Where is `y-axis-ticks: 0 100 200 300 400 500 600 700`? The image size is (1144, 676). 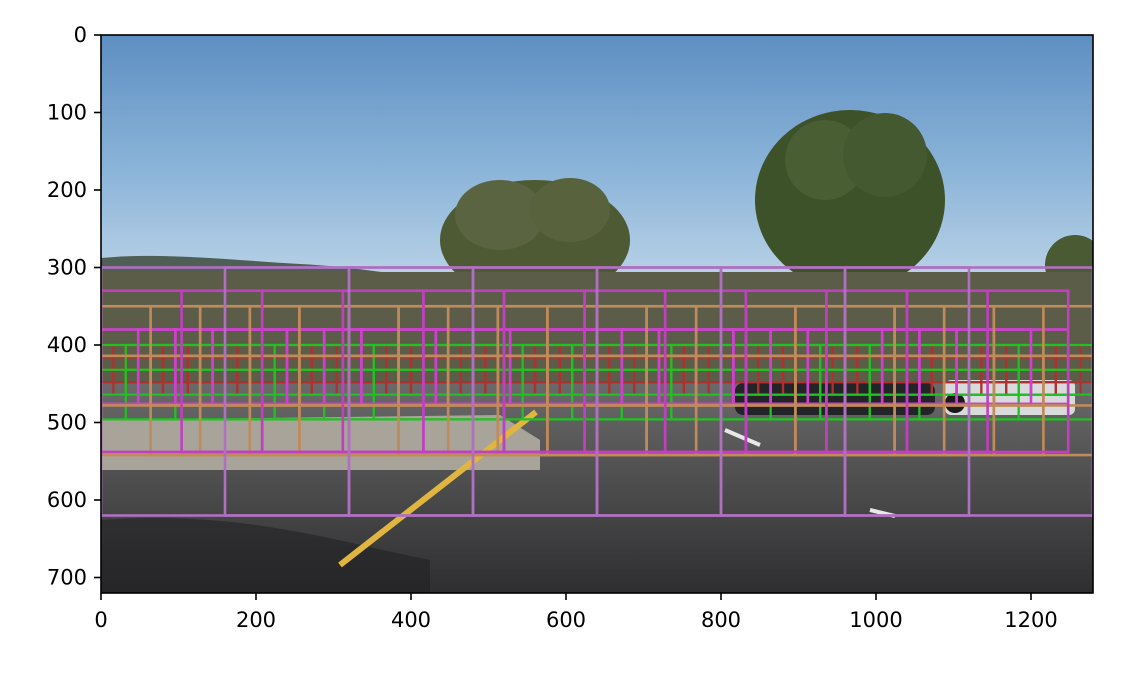
y-axis-ticks: 0 100 200 300 400 500 600 700 is located at coordinates (74, 306).